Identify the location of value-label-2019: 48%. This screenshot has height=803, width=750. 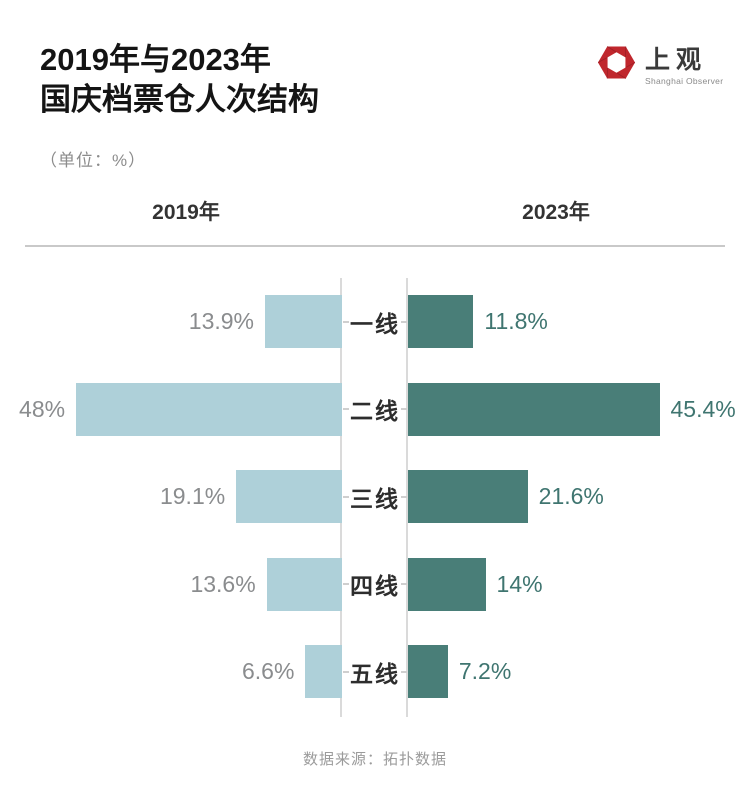
(42, 408).